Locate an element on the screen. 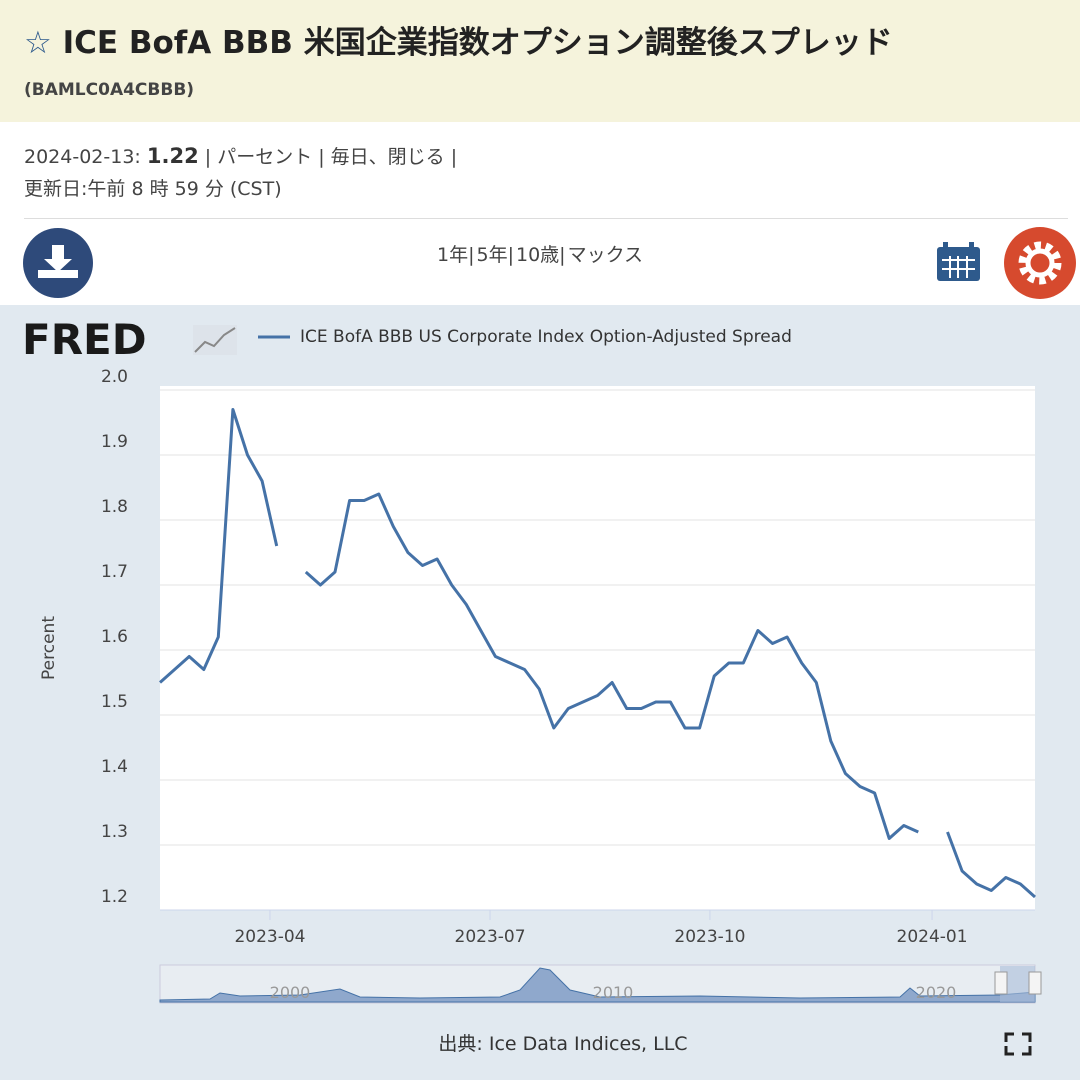 The image size is (1080, 1080). calendar-button is located at coordinates (958, 261).